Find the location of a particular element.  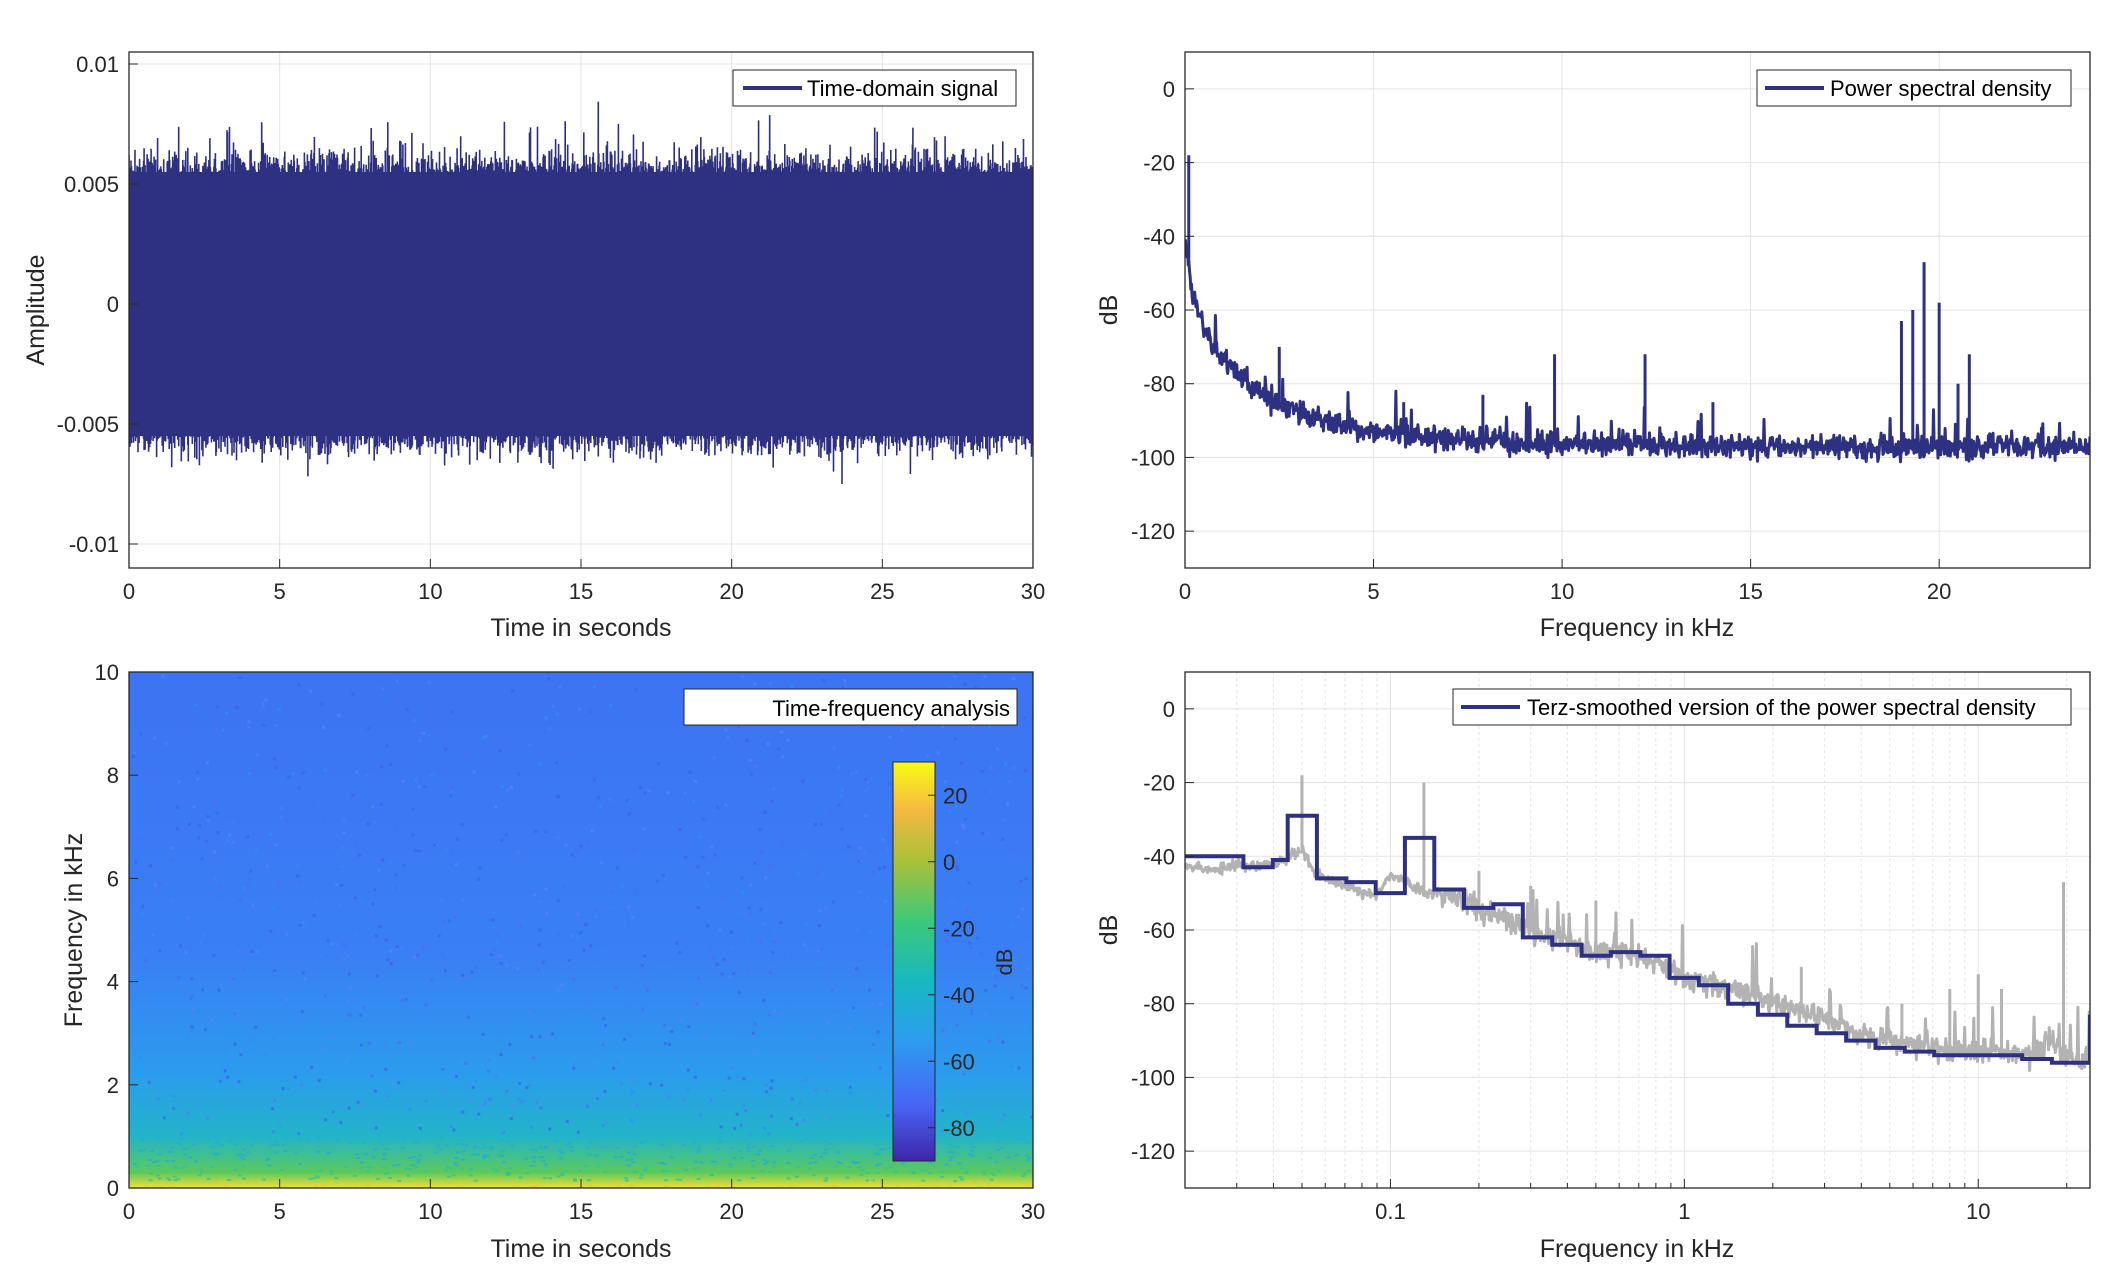

y-tick-label: -80 is located at coordinates (1159, 1004).